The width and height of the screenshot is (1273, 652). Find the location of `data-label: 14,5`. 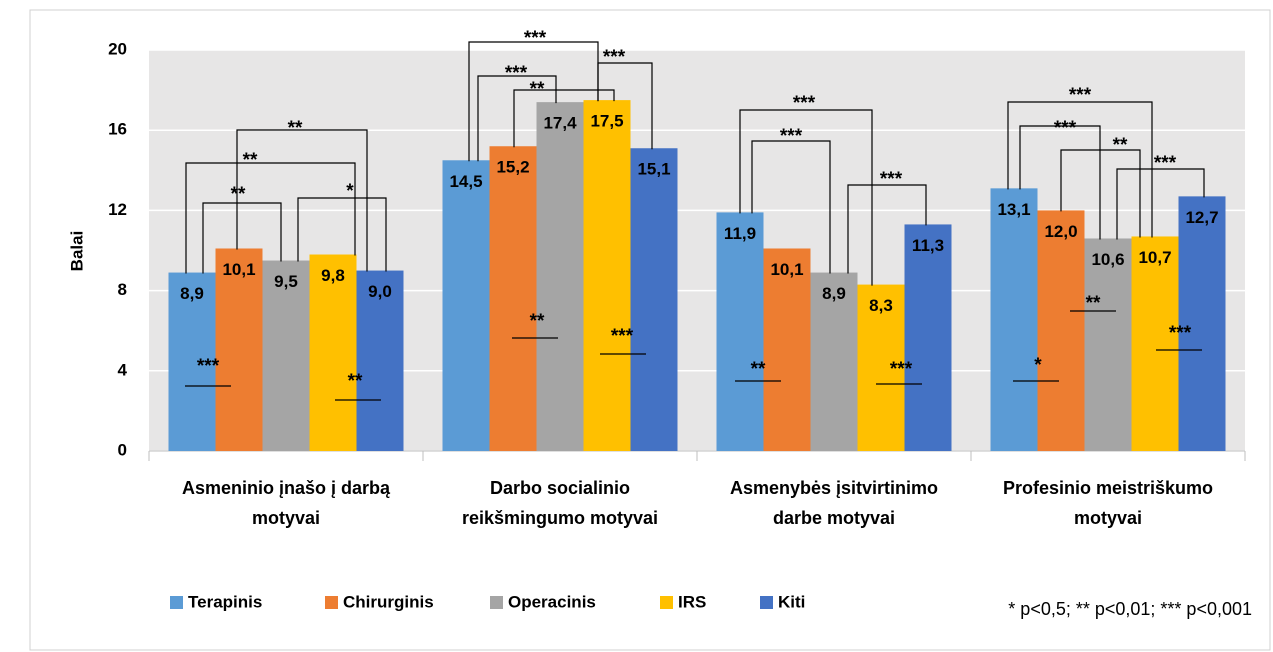

data-label: 14,5 is located at coordinates (465, 181).